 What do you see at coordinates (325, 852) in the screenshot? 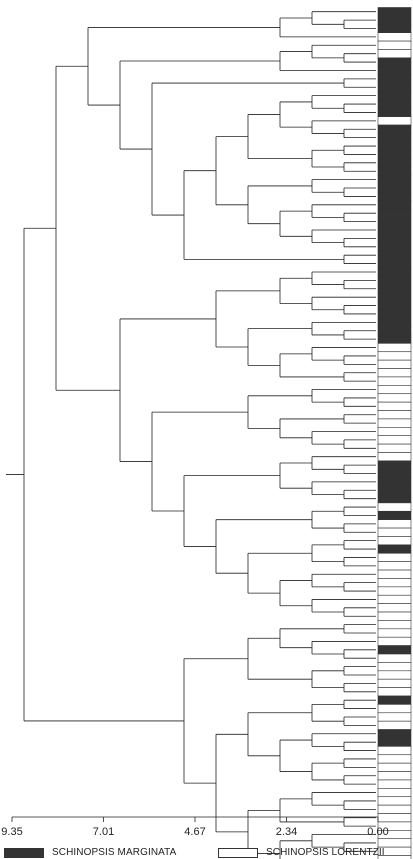
I see `legend-label-lorentzii: SCHINOPSIS LORENTZII` at bounding box center [325, 852].